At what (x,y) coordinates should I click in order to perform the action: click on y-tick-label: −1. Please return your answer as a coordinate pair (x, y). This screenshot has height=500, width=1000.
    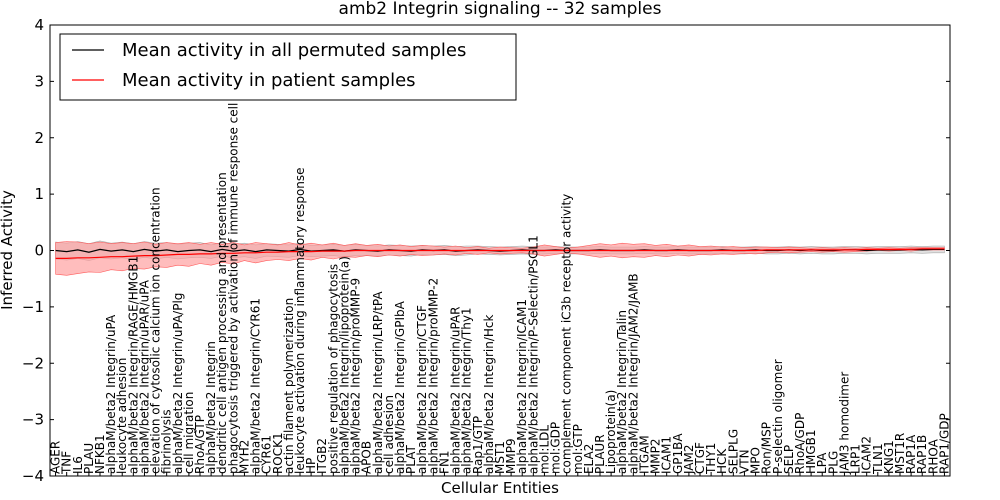
    Looking at the image, I should click on (33, 307).